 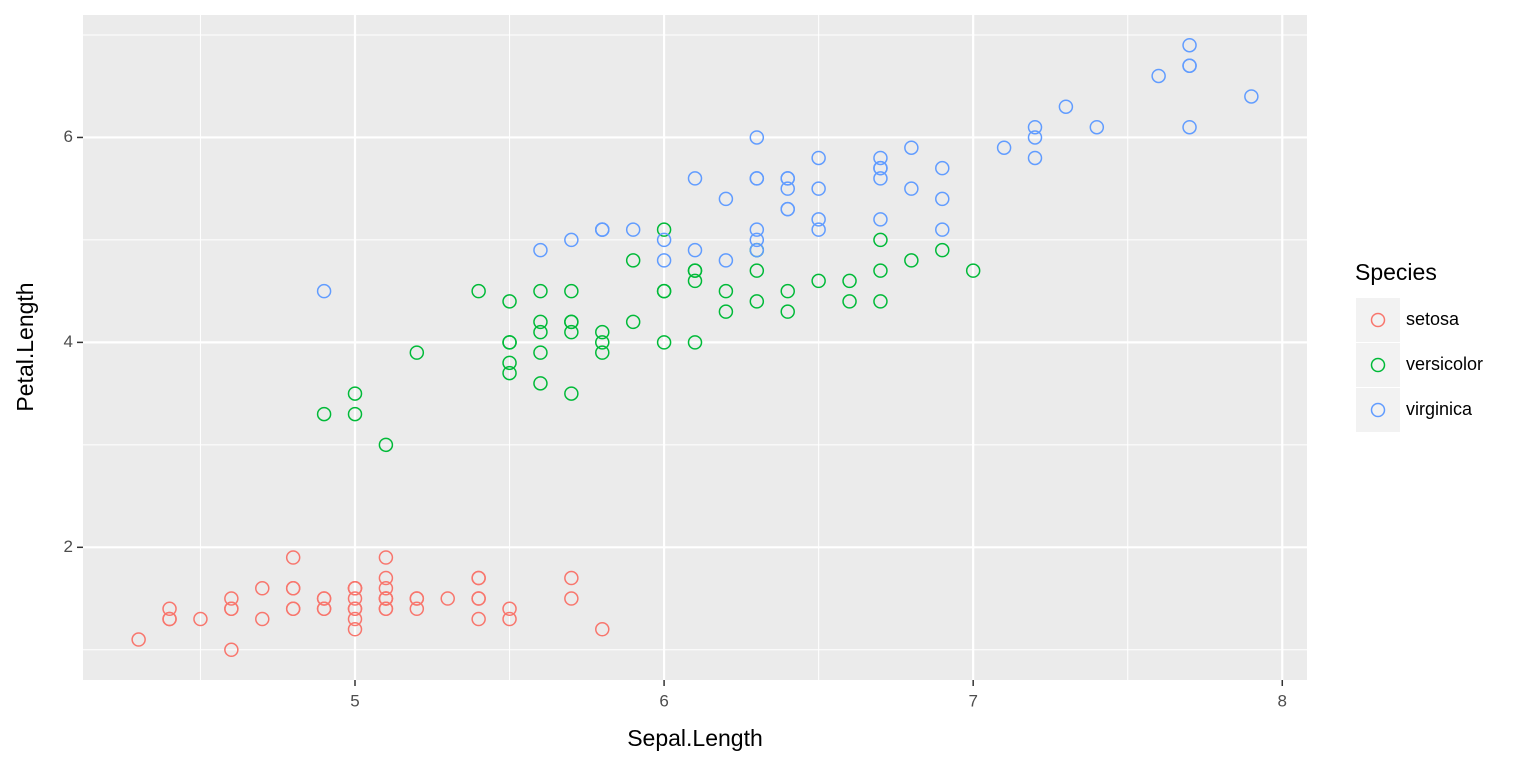 I want to click on legend-symbol, so click(x=1378, y=365).